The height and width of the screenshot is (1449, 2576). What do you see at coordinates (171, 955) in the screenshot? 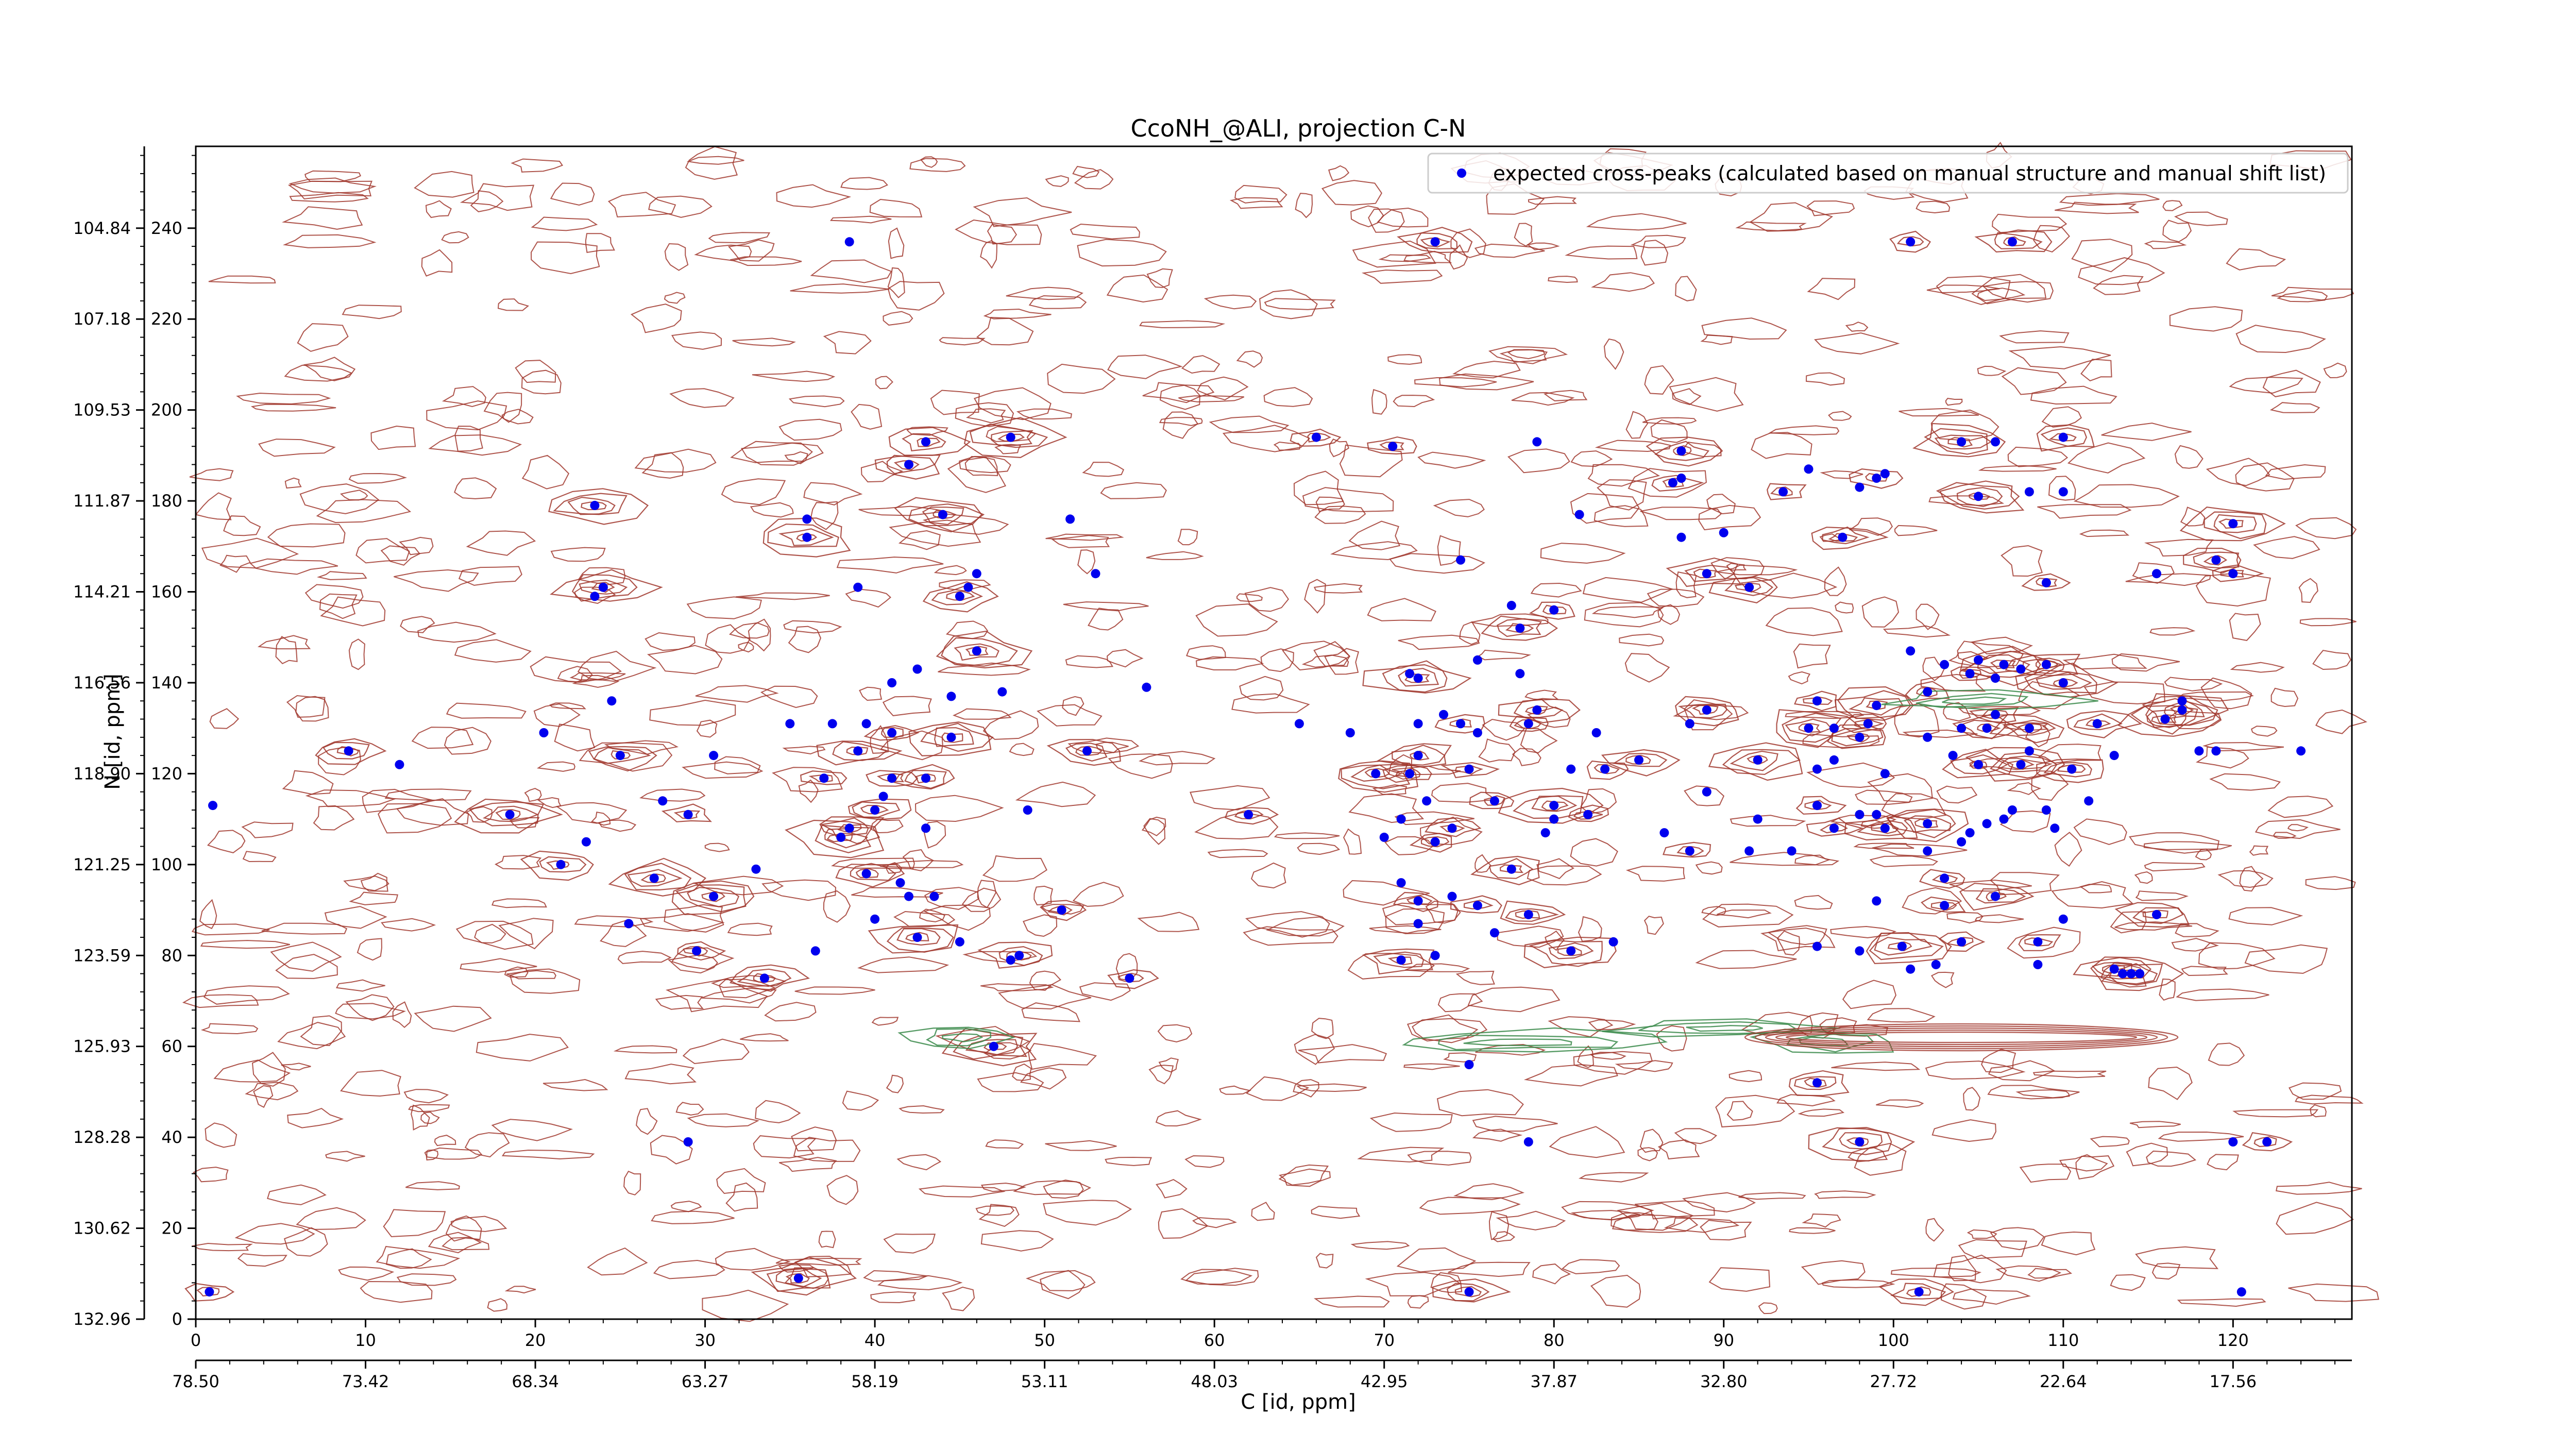
I see `y-tick-label: 80` at bounding box center [171, 955].